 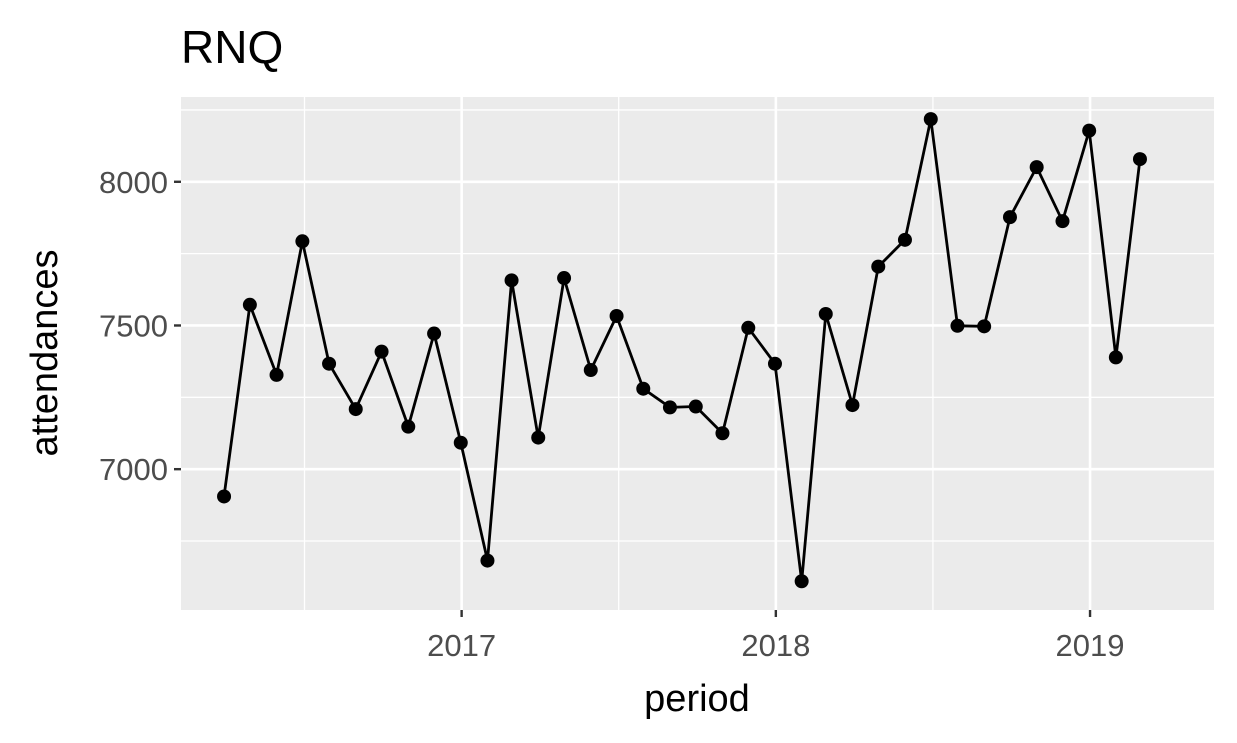 I want to click on y-tick-label: 7000, so click(x=133, y=469).